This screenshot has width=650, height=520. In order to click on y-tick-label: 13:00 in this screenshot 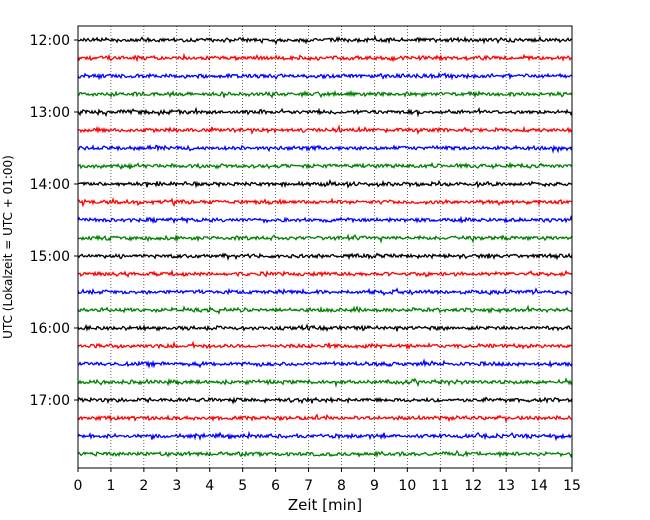, I will do `click(50, 113)`.